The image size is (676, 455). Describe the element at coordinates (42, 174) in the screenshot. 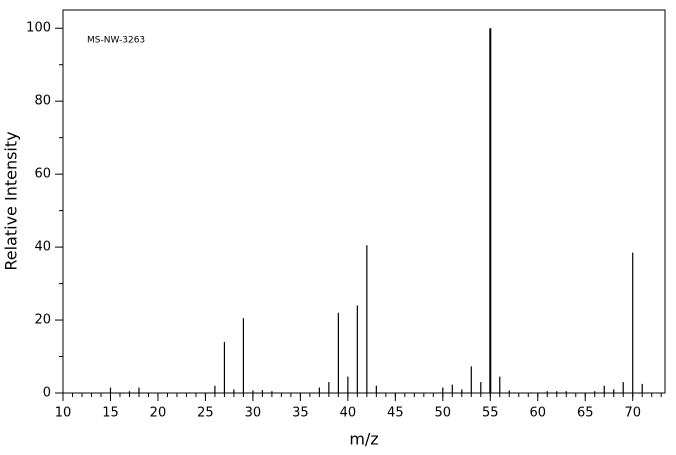

I see `y-tick-label: 60` at that location.